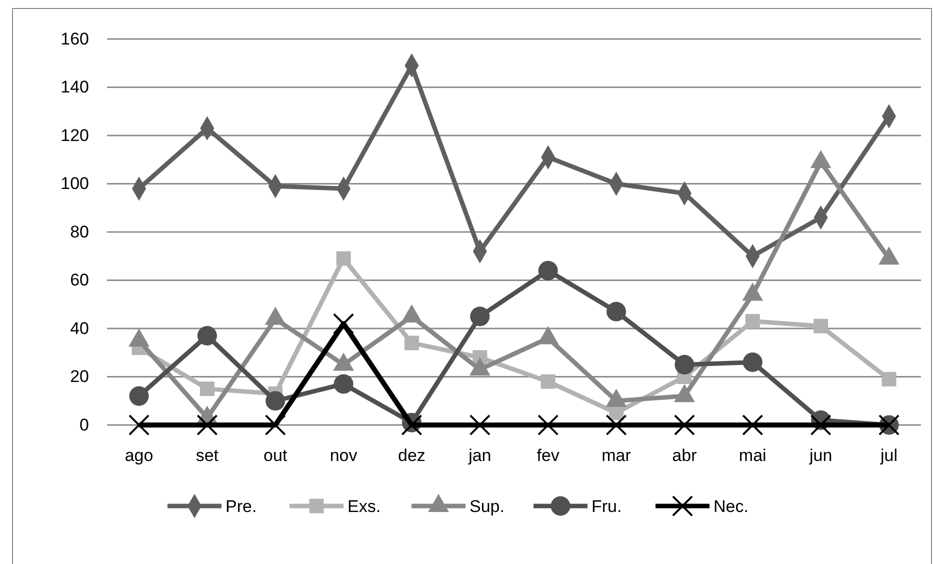  I want to click on x-tick-label: mar, so click(617, 456).